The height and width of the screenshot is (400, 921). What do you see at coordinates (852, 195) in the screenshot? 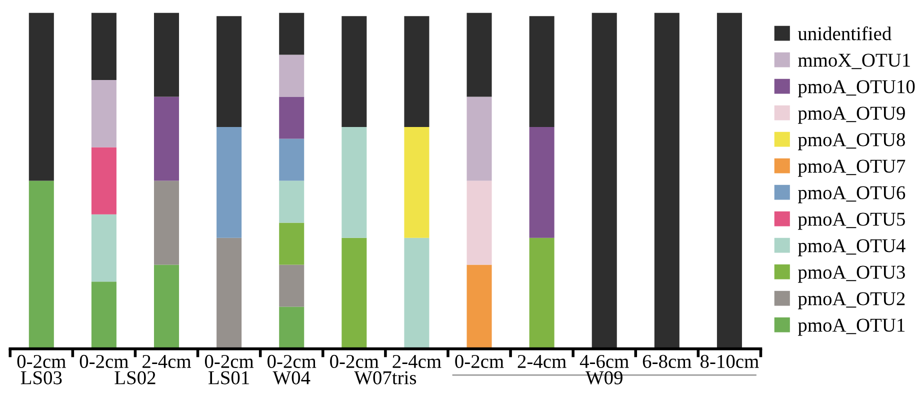
I see `legend-label: pmoA_OTU6` at bounding box center [852, 195].